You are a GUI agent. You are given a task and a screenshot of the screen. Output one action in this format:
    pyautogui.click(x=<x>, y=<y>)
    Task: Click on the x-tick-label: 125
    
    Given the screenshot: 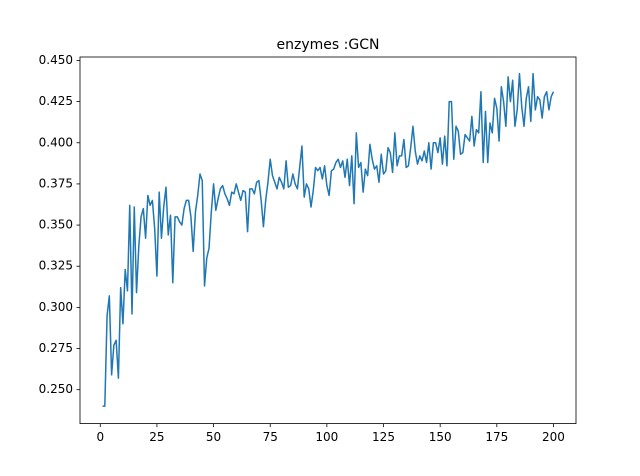 What is the action you would take?
    pyautogui.click(x=383, y=437)
    